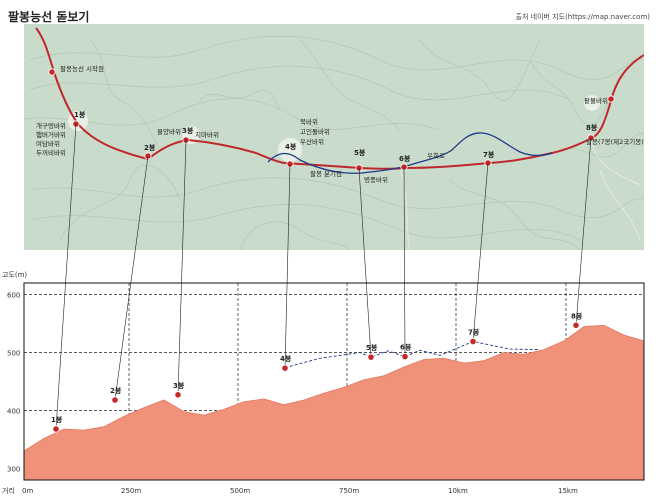 This screenshot has height=504, width=658. I want to click on map-label-byeongpung: 병풍바위, so click(376, 179).